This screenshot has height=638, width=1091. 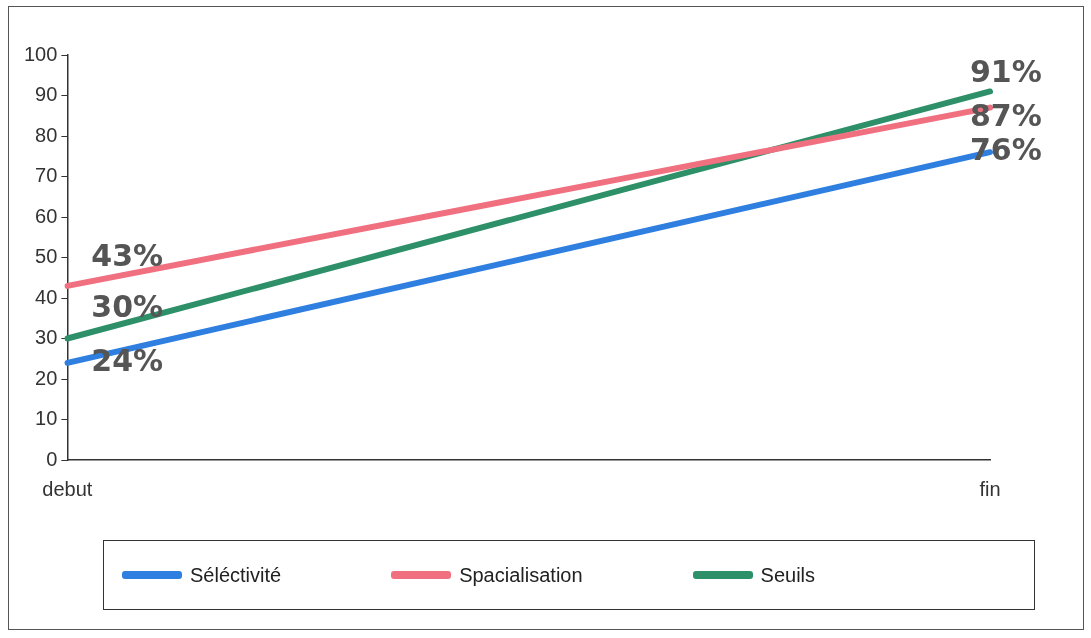 I want to click on y-tick-label: 20, so click(x=46, y=377).